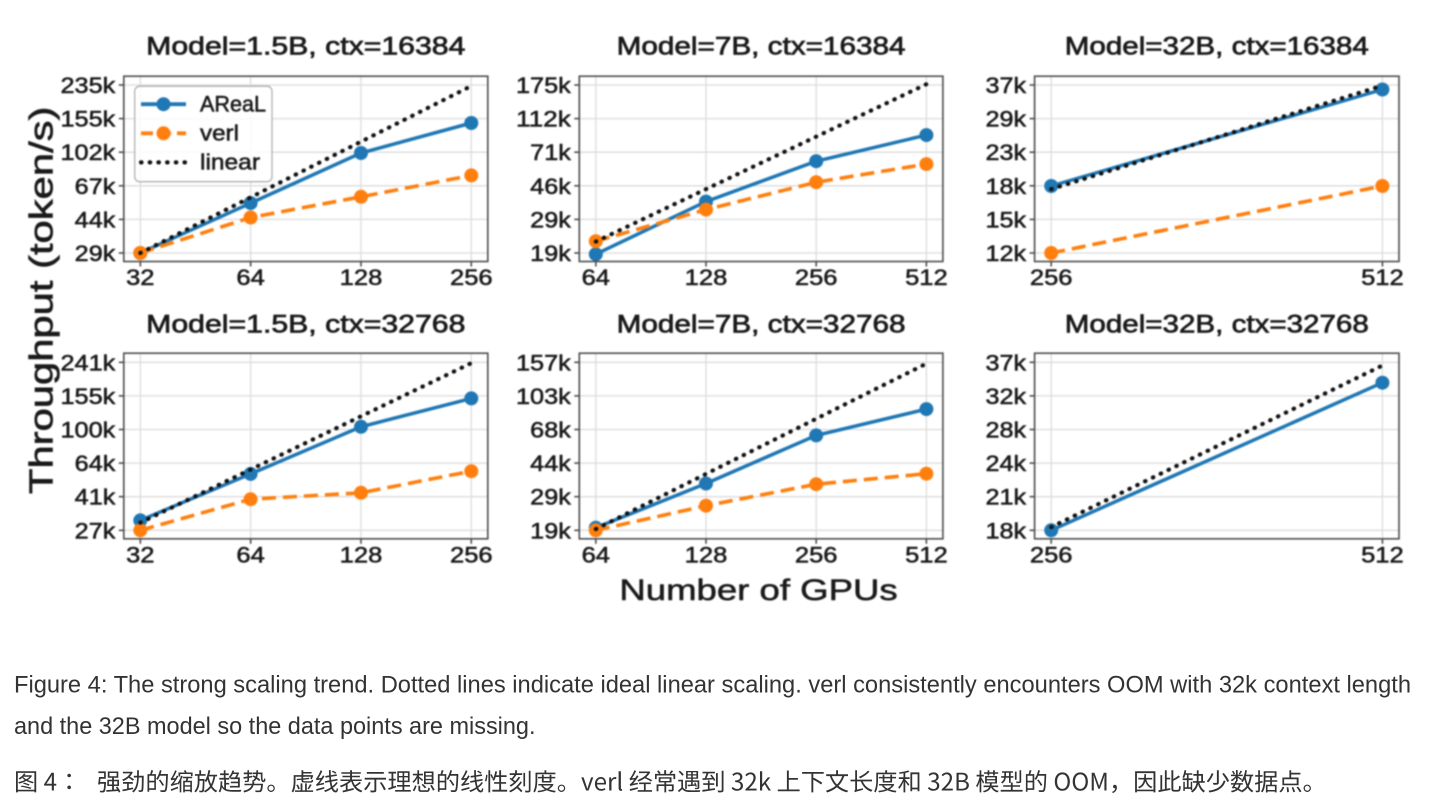 The height and width of the screenshot is (804, 1440). Describe the element at coordinates (89, 152) in the screenshot. I see `svg-text: 102k` at that location.